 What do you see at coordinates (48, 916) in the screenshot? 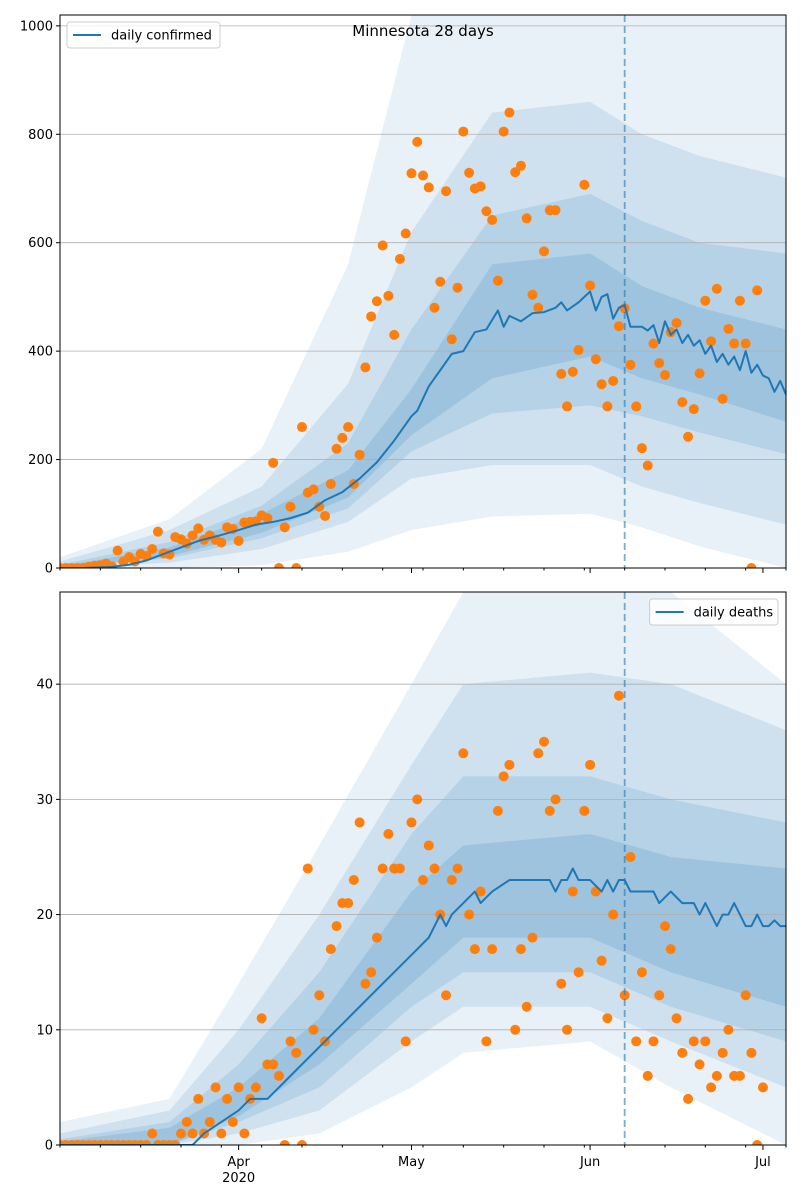
I see `deaths-y-ticks: 0 10 20 30 40` at bounding box center [48, 916].